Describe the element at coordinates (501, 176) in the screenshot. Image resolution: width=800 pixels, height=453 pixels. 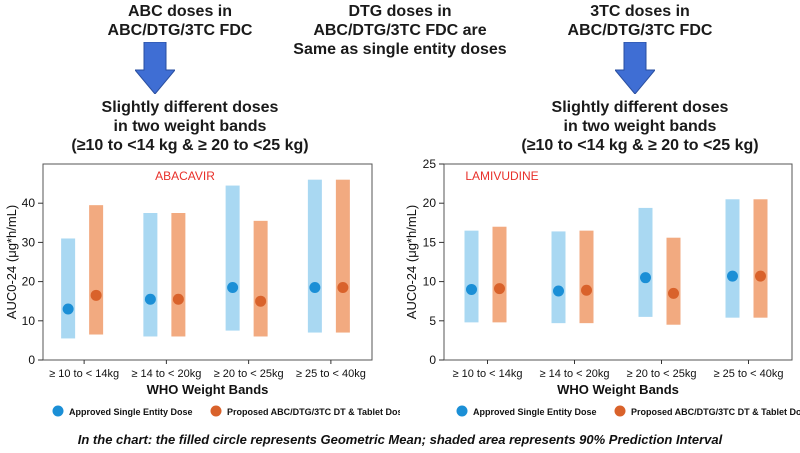
I see `chart-title: LAMIVUDINE` at that location.